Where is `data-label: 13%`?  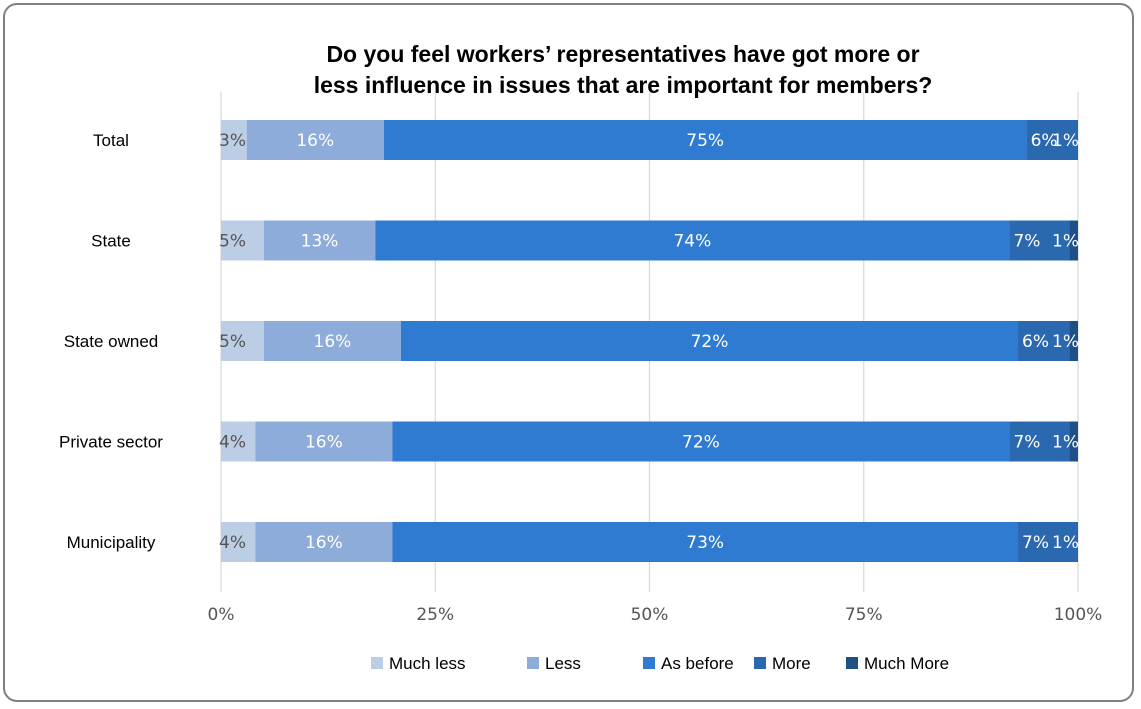
data-label: 13% is located at coordinates (320, 242).